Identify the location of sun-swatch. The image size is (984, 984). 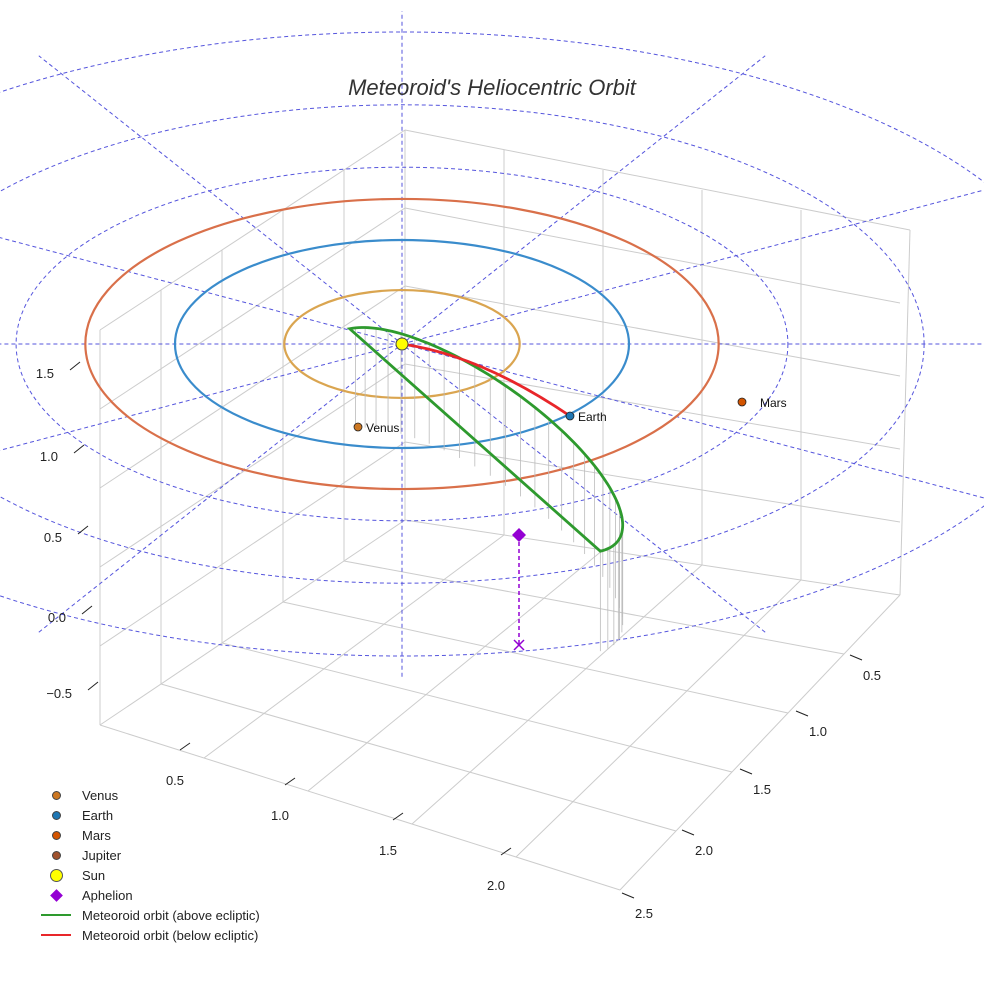
(56, 875).